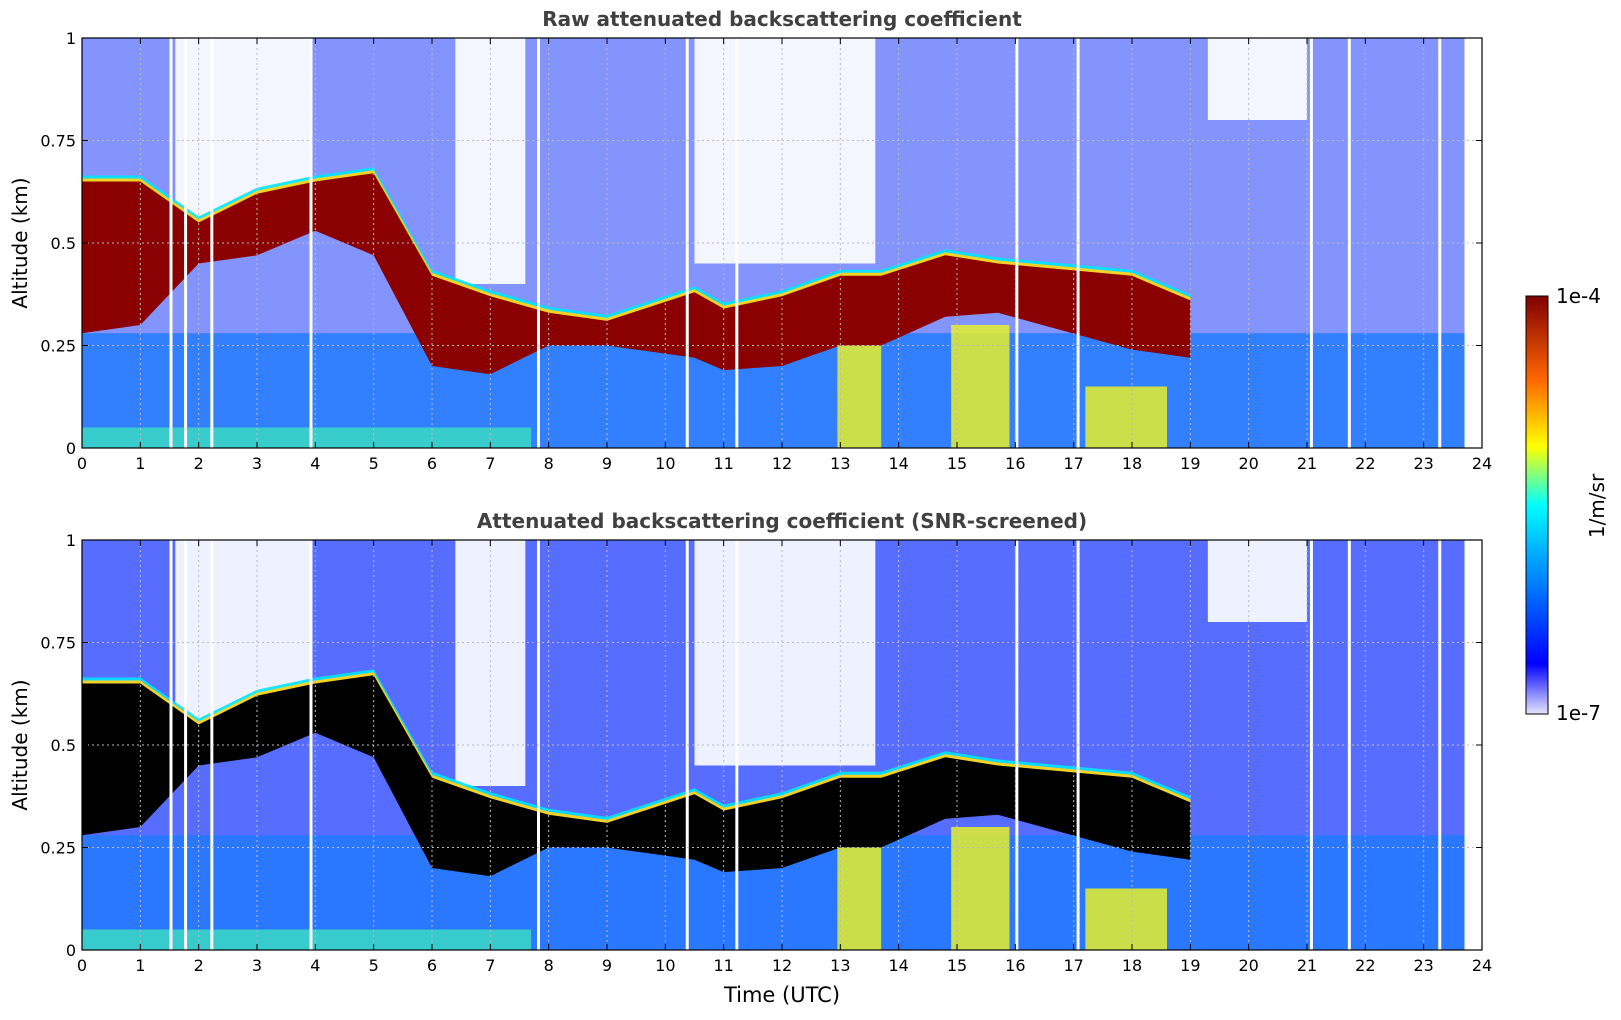 This screenshot has width=1621, height=1020. Describe the element at coordinates (607, 463) in the screenshot. I see `x-tick-label: 9` at that location.